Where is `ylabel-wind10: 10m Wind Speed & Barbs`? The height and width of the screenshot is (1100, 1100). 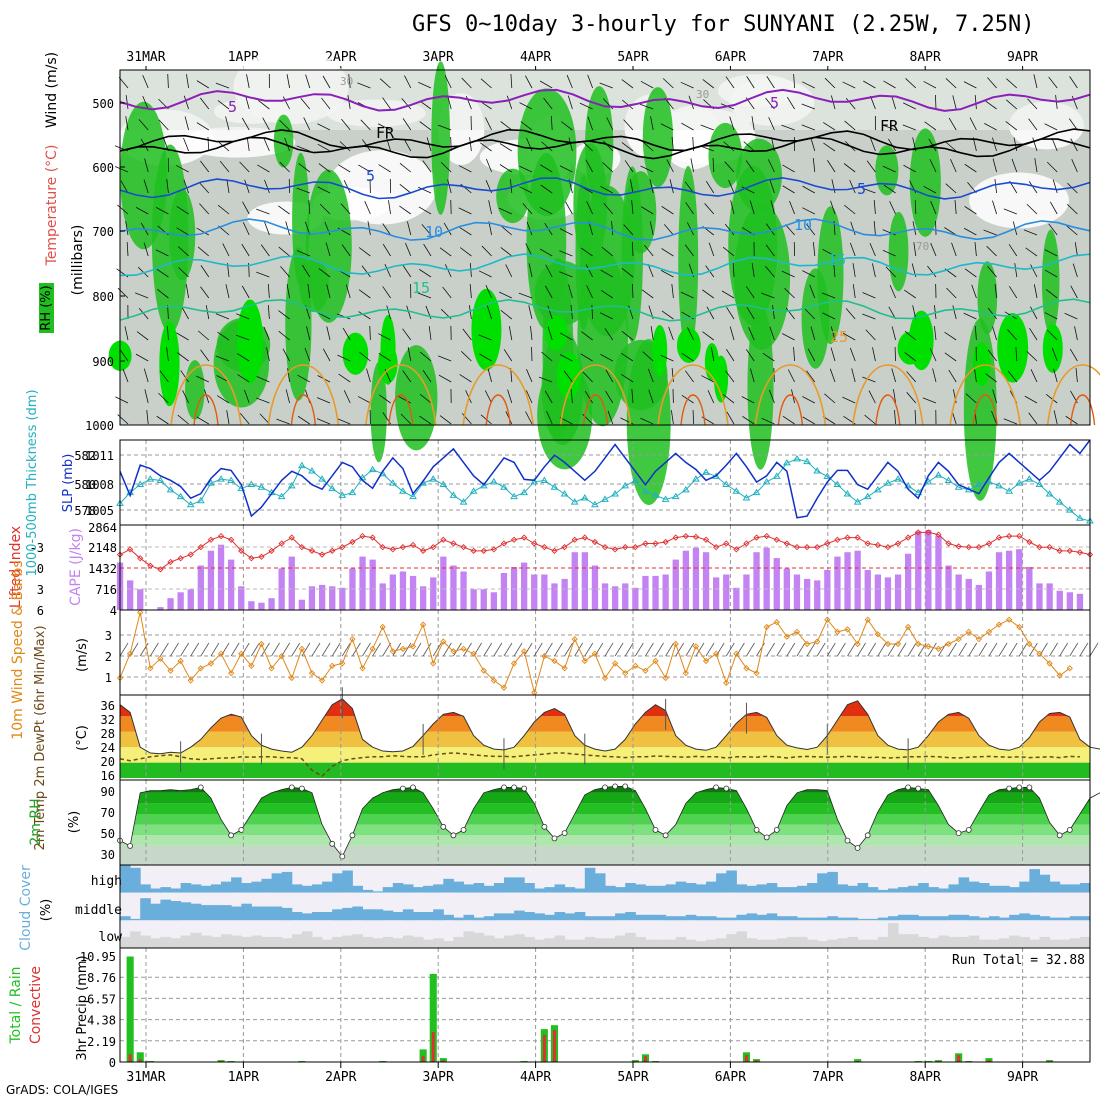 ylabel-wind10: 10m Wind Speed & Barbs is located at coordinates (18, 649).